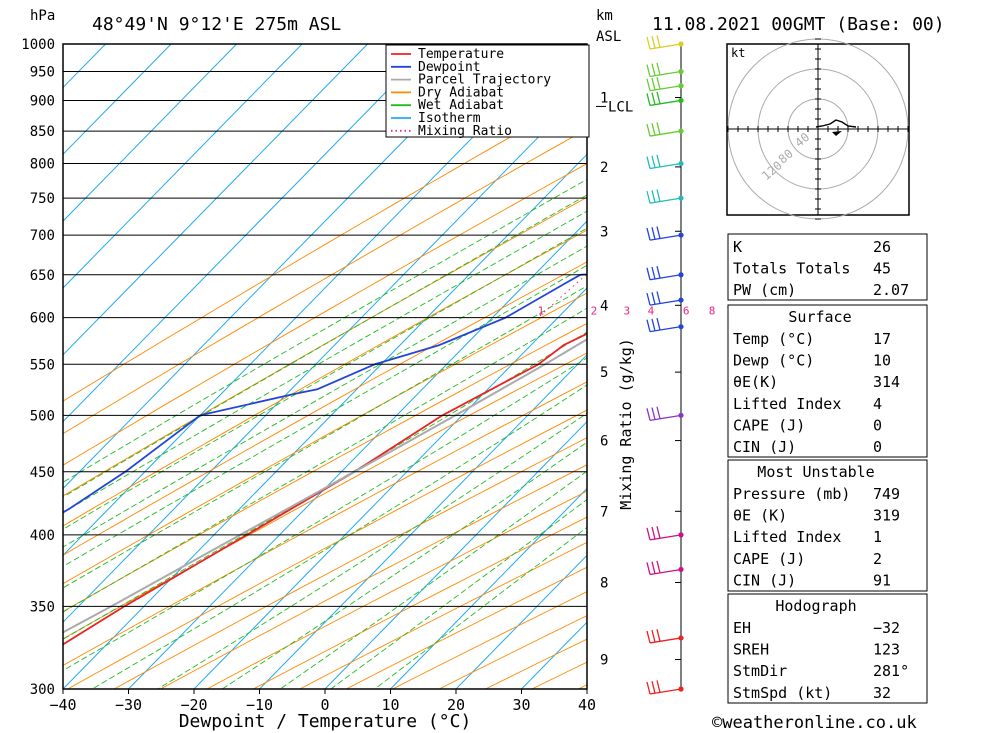  Describe the element at coordinates (42, 365) in the screenshot. I see `pressure-tick-label: 550` at that location.